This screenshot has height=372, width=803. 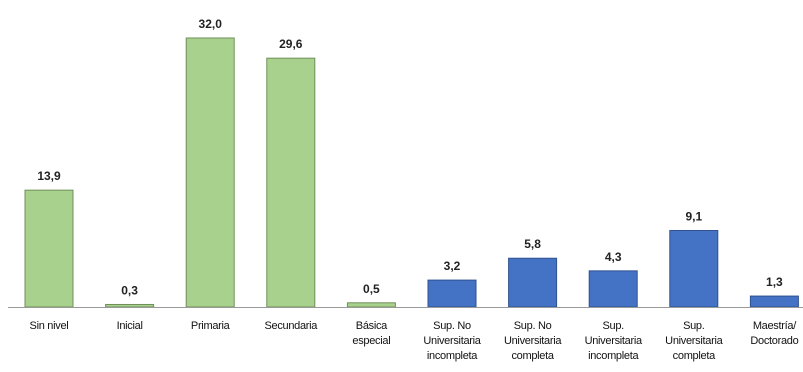 What do you see at coordinates (49, 326) in the screenshot?
I see `category-label: Sin nivel` at bounding box center [49, 326].